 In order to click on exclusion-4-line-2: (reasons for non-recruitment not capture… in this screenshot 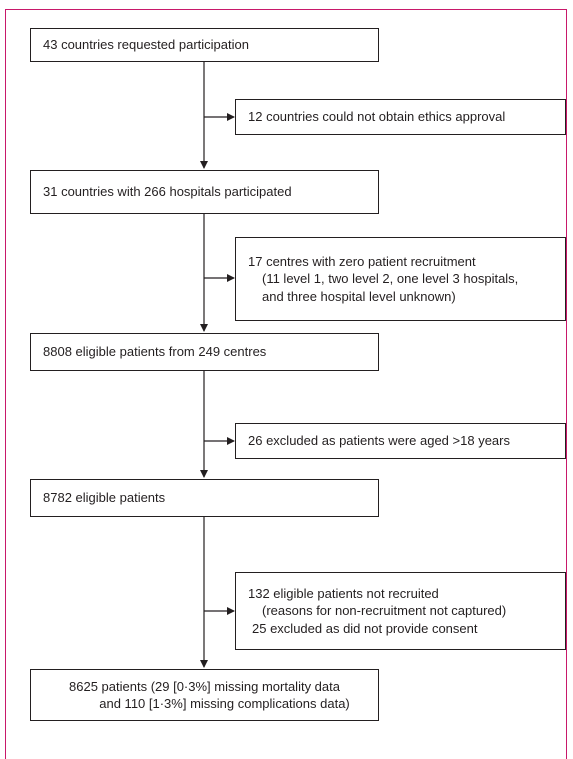, I will do `click(384, 611)`.